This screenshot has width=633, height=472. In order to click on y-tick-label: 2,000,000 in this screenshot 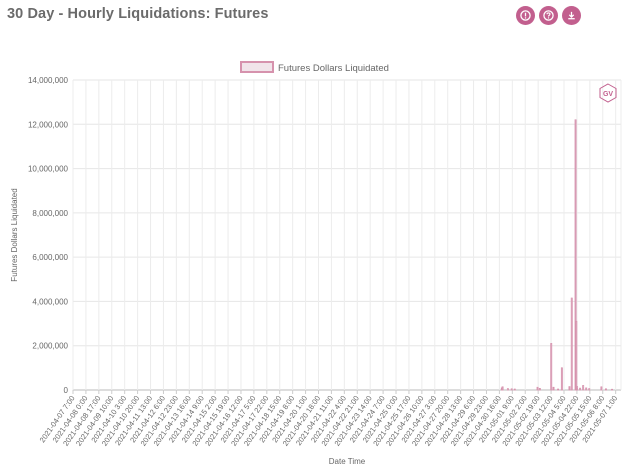, I will do `click(50, 346)`.